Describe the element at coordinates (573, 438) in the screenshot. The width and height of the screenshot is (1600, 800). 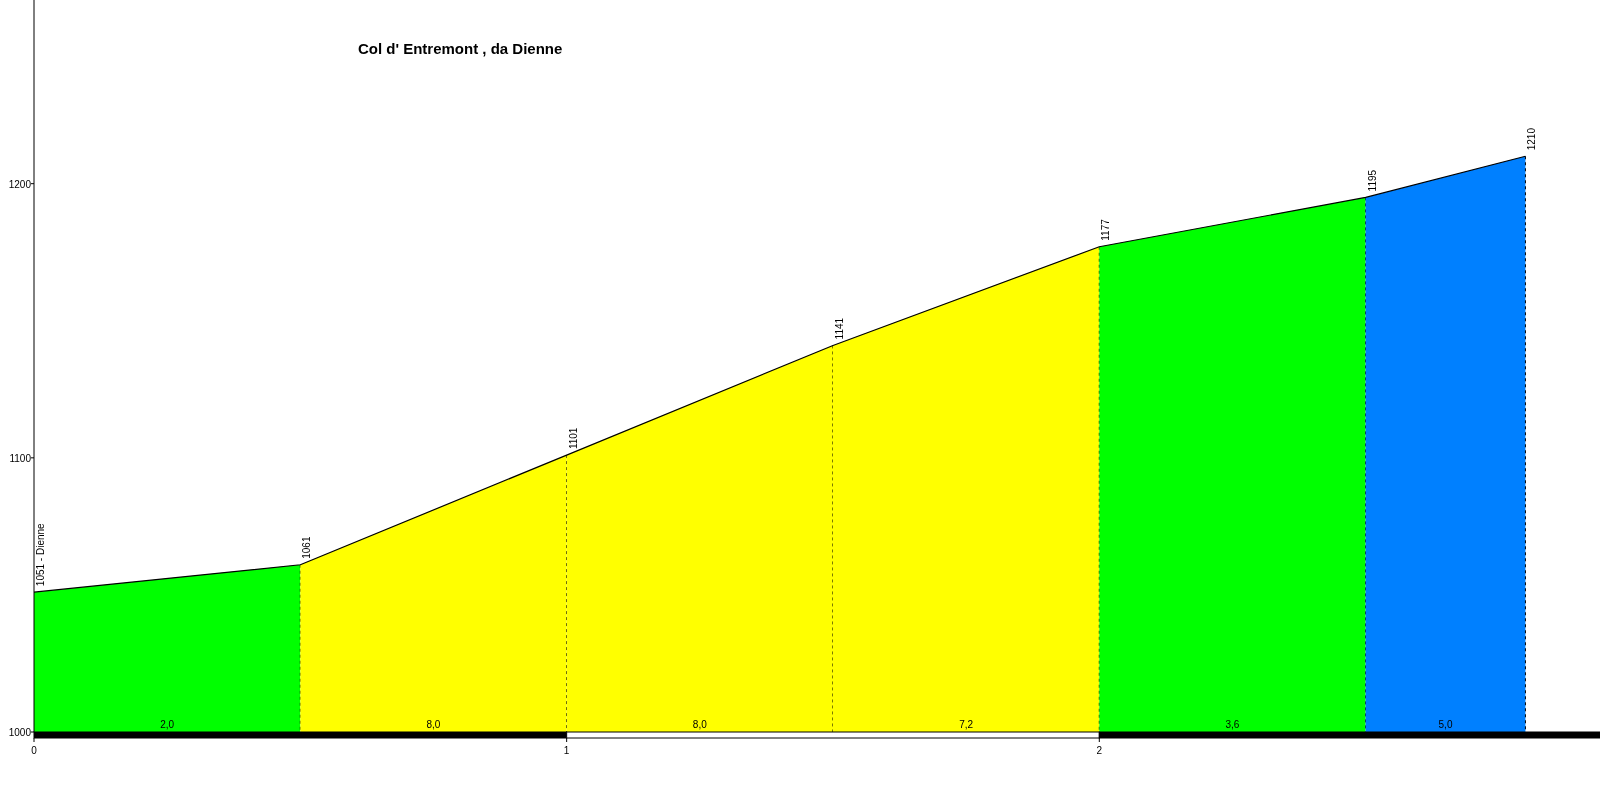
I see `data-label: 1101` at that location.